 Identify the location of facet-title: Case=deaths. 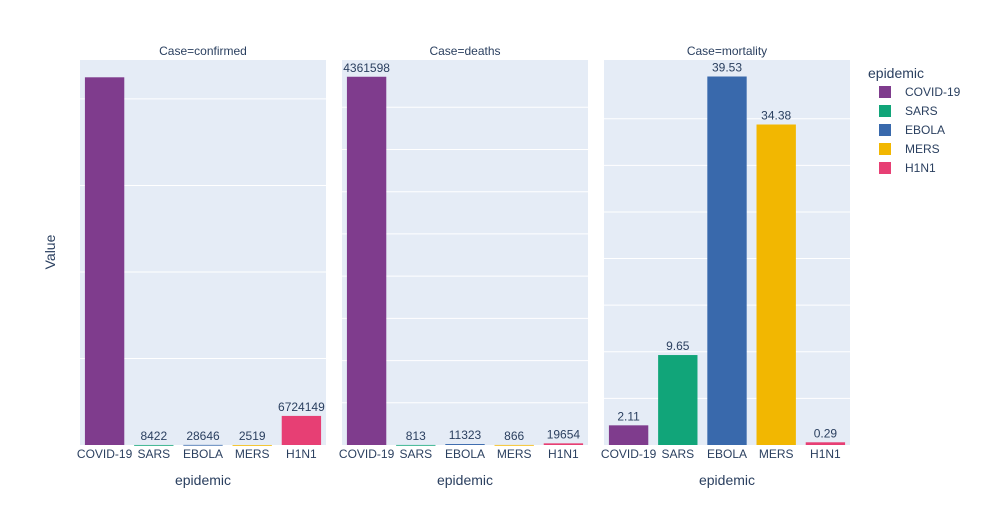
(464, 51).